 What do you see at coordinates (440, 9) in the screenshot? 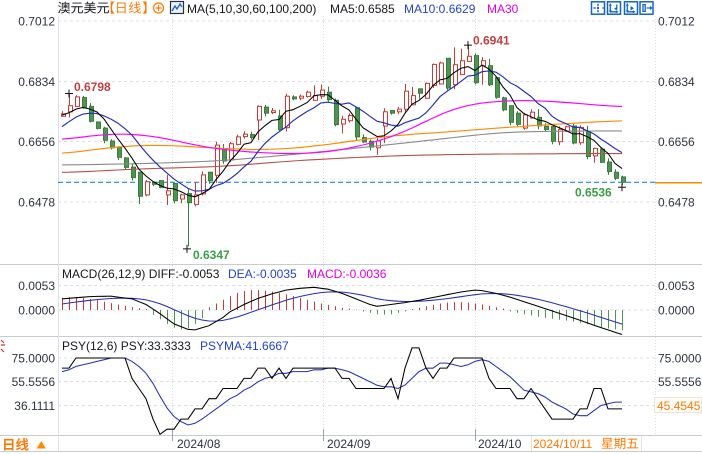
I see `svg-text: MA10:0.6629` at bounding box center [440, 9].